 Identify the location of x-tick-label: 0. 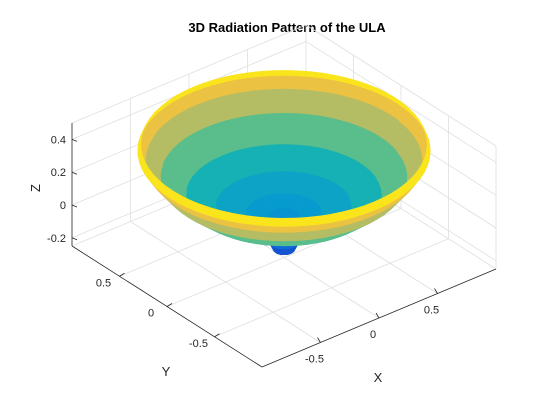
(373, 335).